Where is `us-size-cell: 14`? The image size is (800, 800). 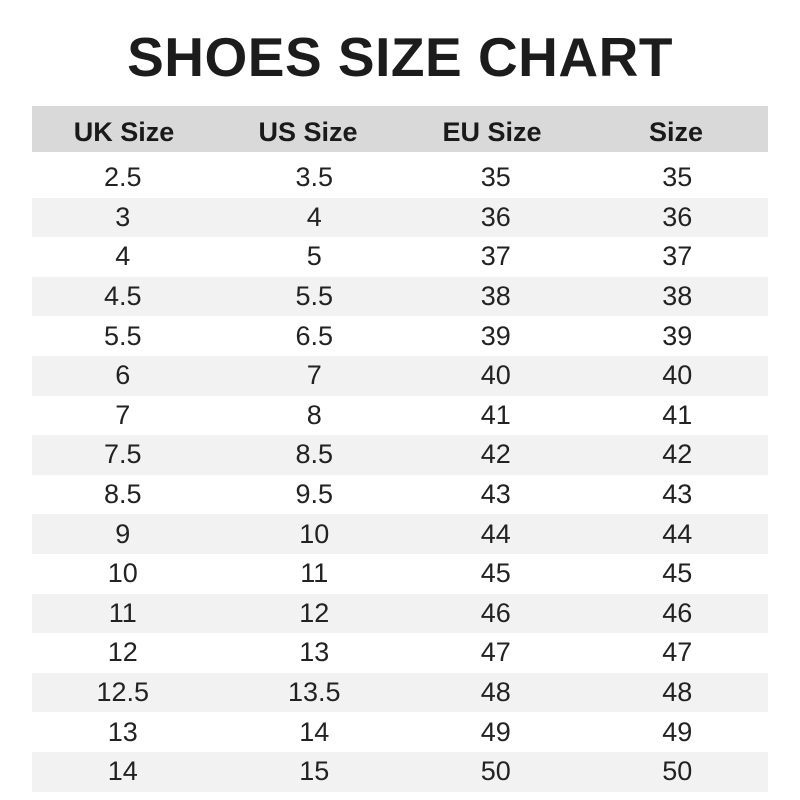
us-size-cell: 14 is located at coordinates (314, 731).